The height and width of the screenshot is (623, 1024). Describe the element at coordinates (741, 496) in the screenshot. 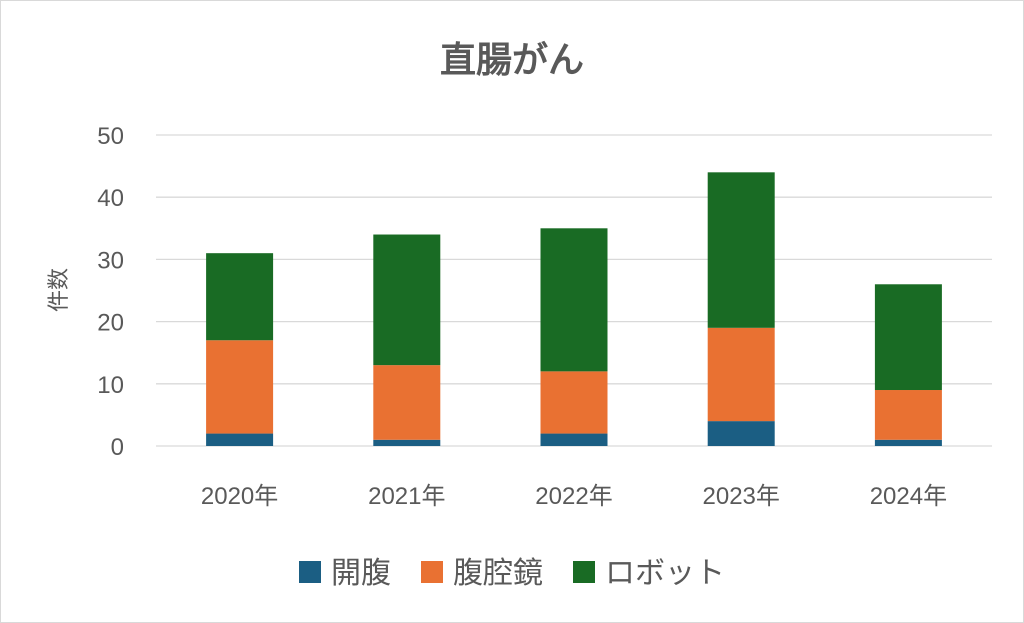

I see `x-tick-label: 2023年` at that location.